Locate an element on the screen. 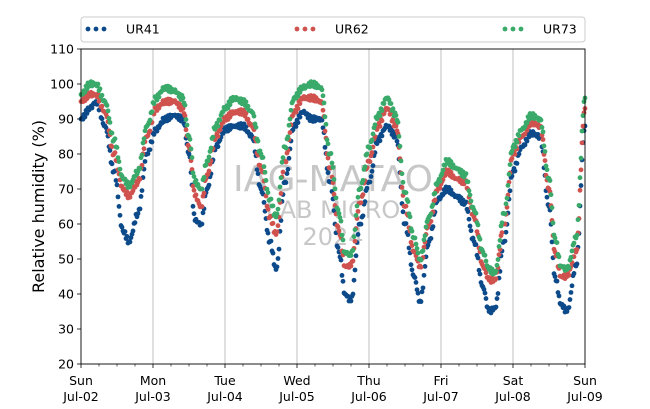 The image size is (650, 409). y-tick-label: 100 is located at coordinates (62, 84).